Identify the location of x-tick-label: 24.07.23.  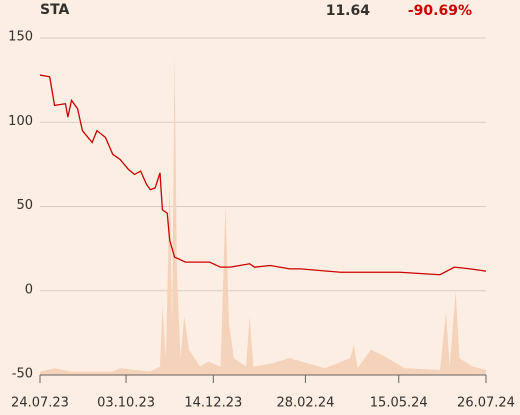
(40, 403).